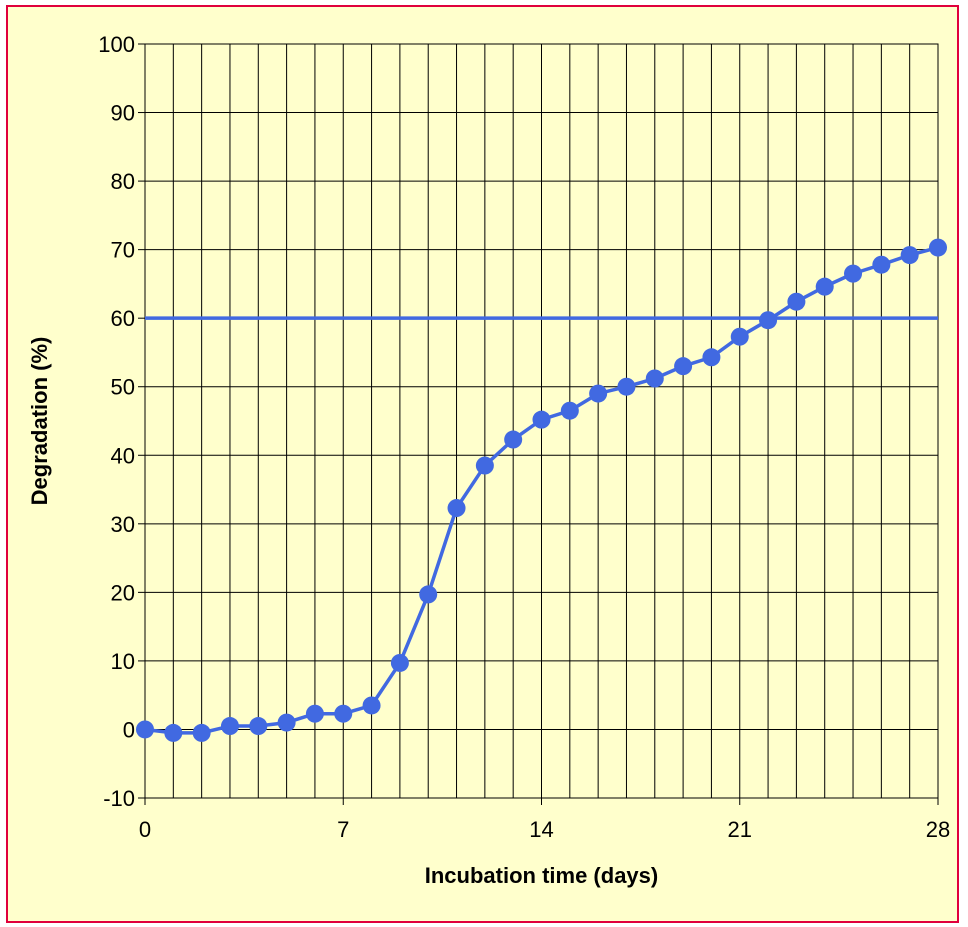 This screenshot has width=968, height=927. I want to click on x-tick-label: 28, so click(938, 829).